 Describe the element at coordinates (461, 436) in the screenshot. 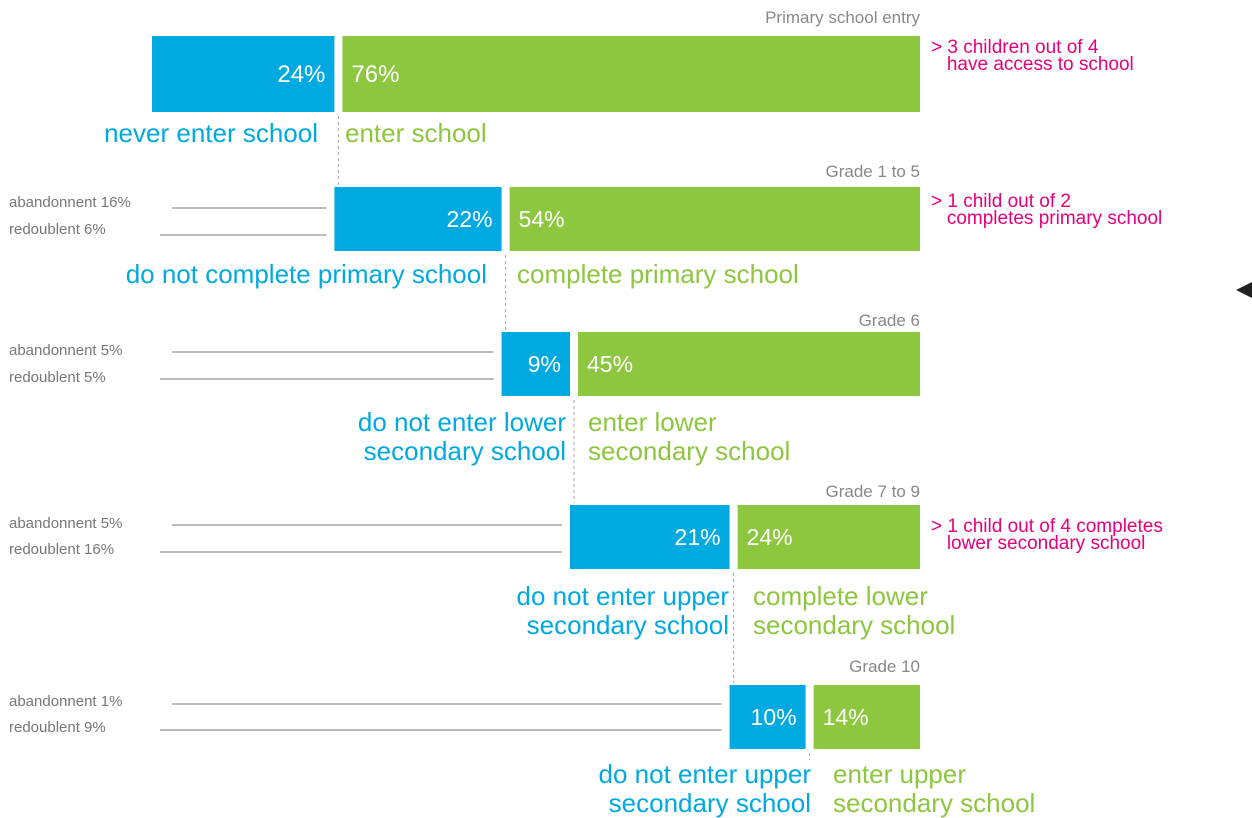

I see `outcome-label-negative: do not enter lower secondary school` at that location.